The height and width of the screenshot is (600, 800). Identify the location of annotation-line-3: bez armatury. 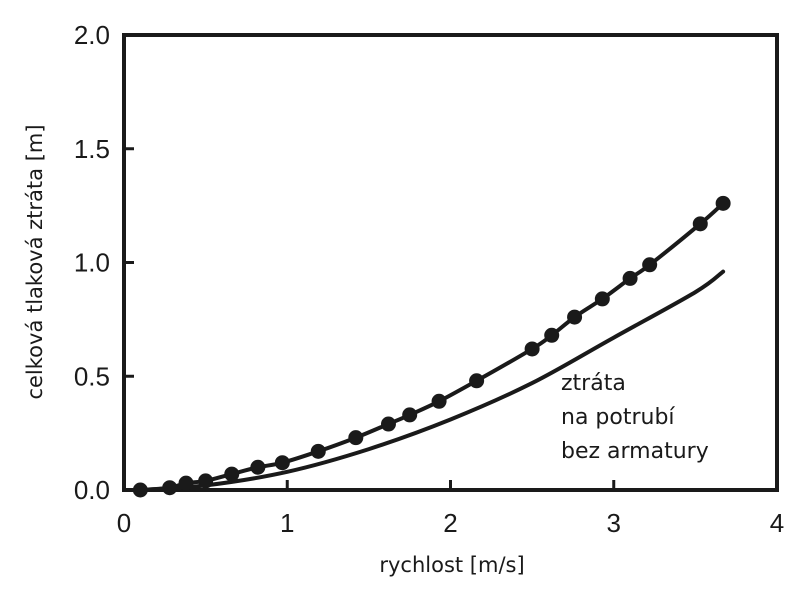
(635, 451).